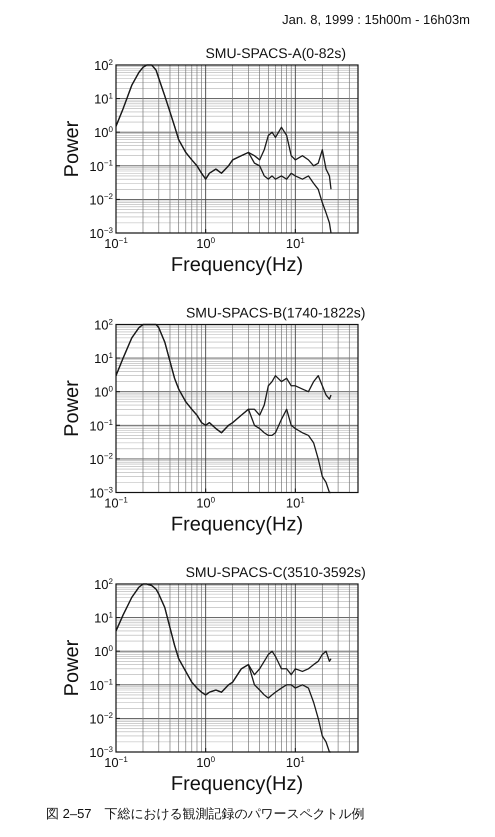  I want to click on caption: 図 2–57 下総における観測記録のパワースペクトル例, so click(205, 813).